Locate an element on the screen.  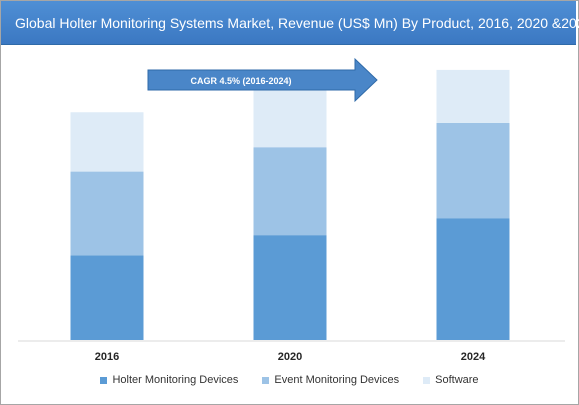
x-tick-label-2024: 2024 is located at coordinates (473, 357).